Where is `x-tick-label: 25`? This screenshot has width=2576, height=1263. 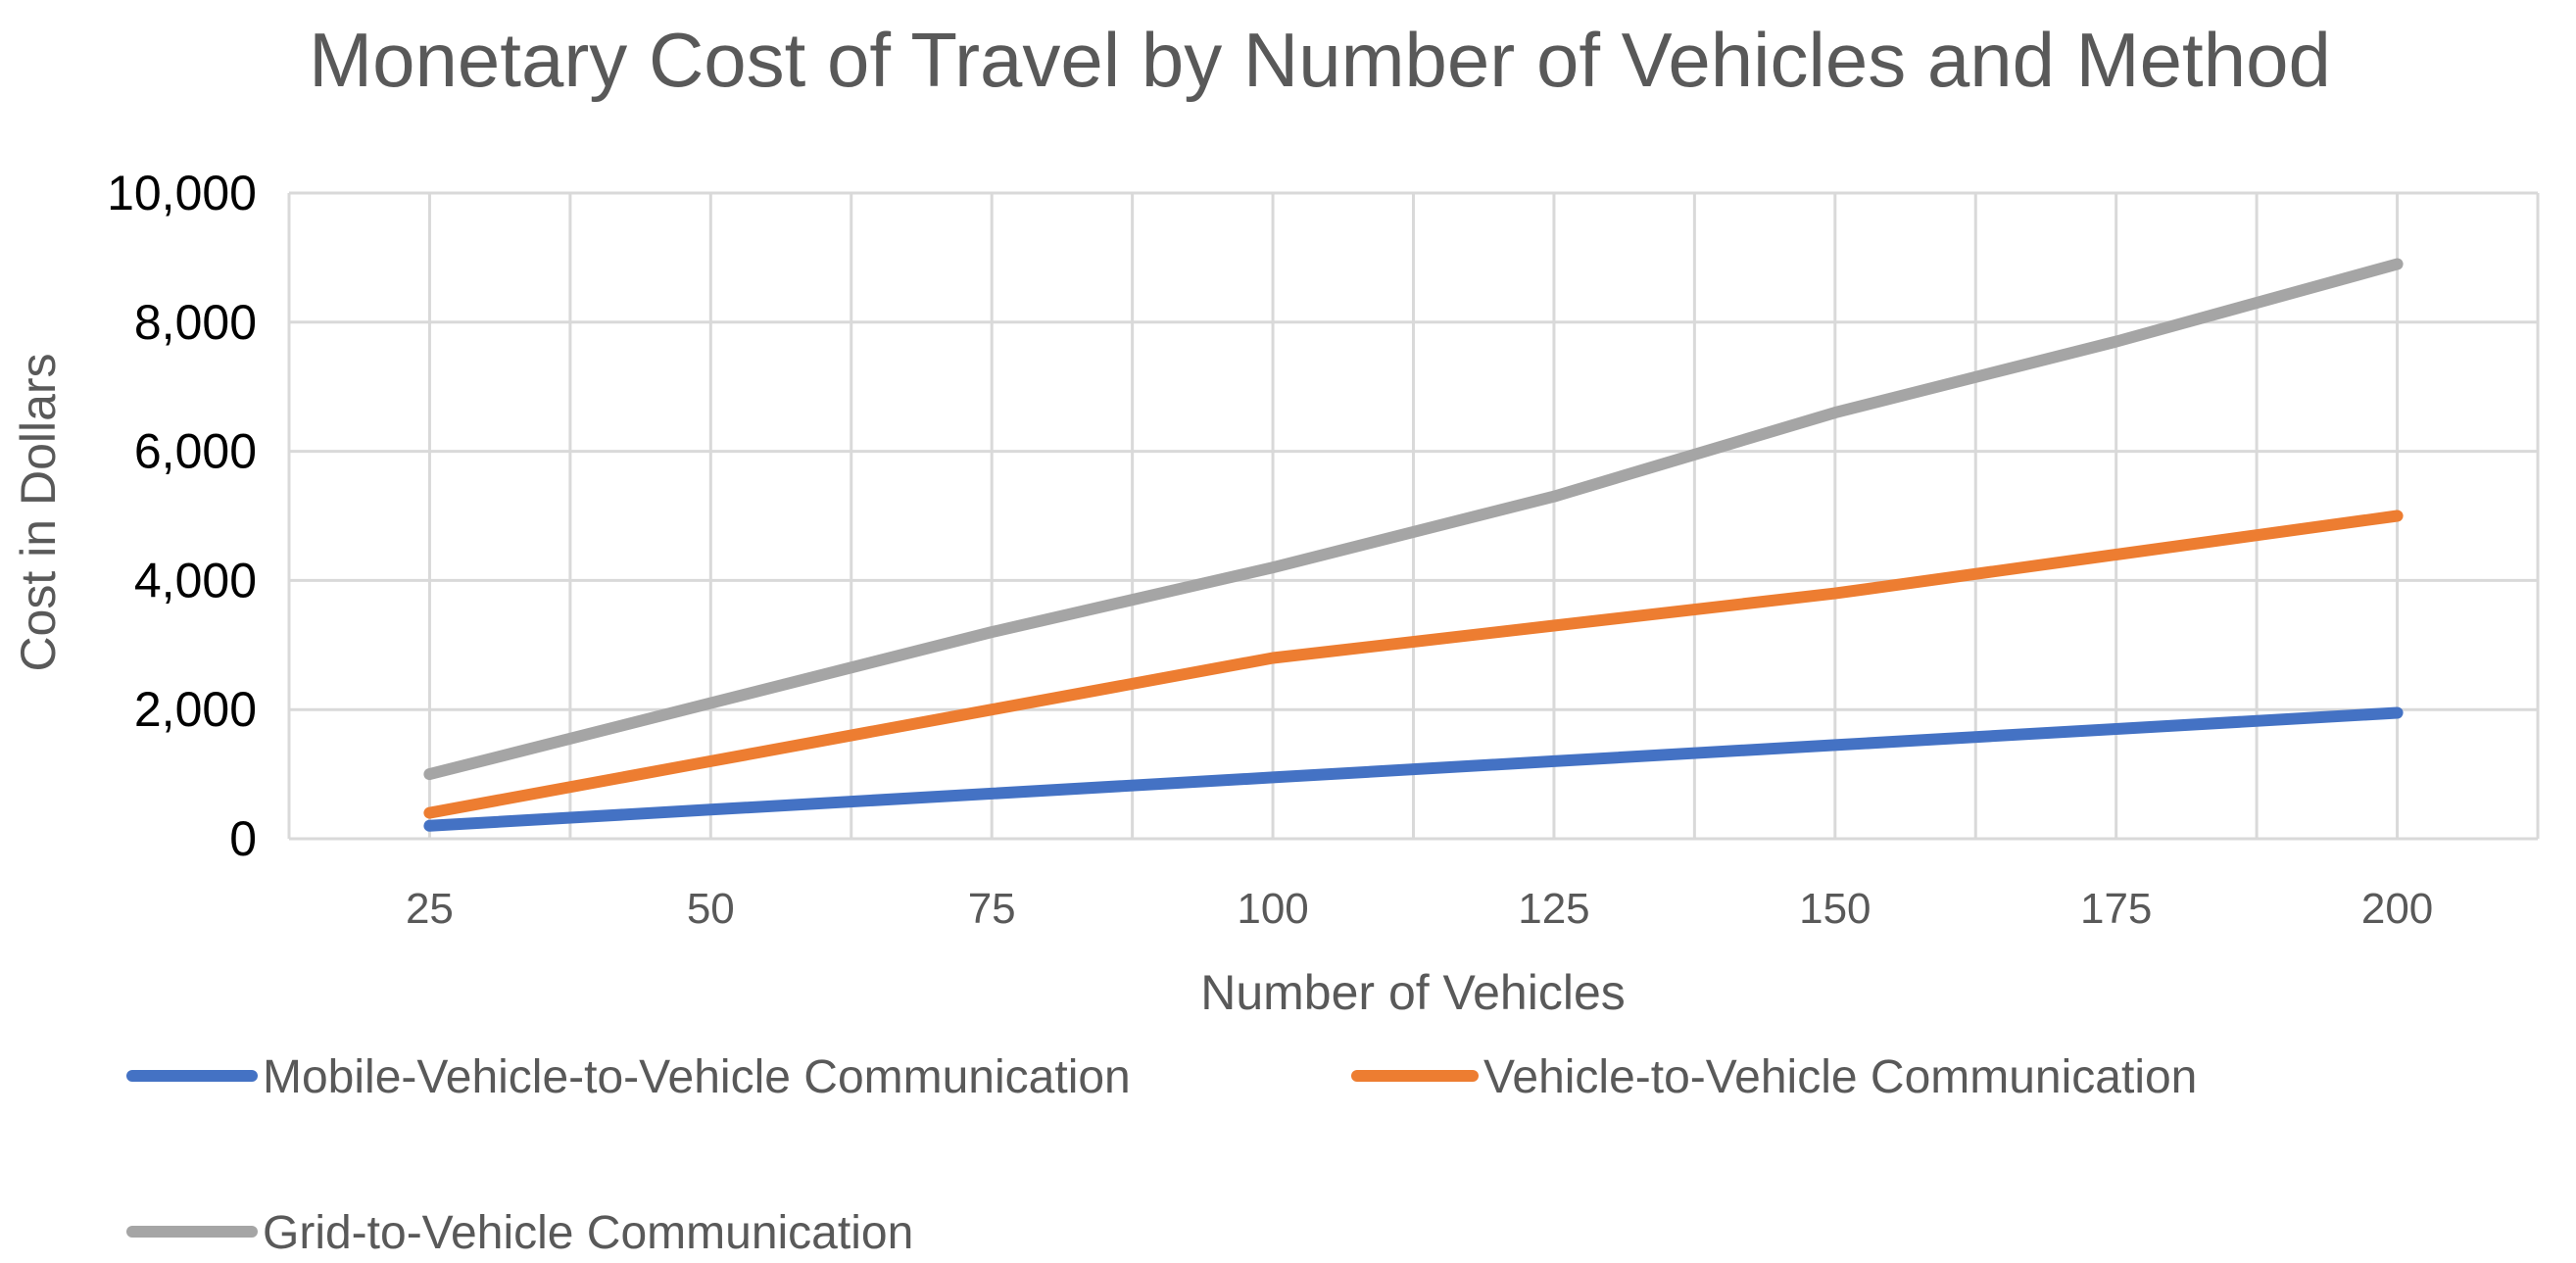 x-tick-label: 25 is located at coordinates (430, 909).